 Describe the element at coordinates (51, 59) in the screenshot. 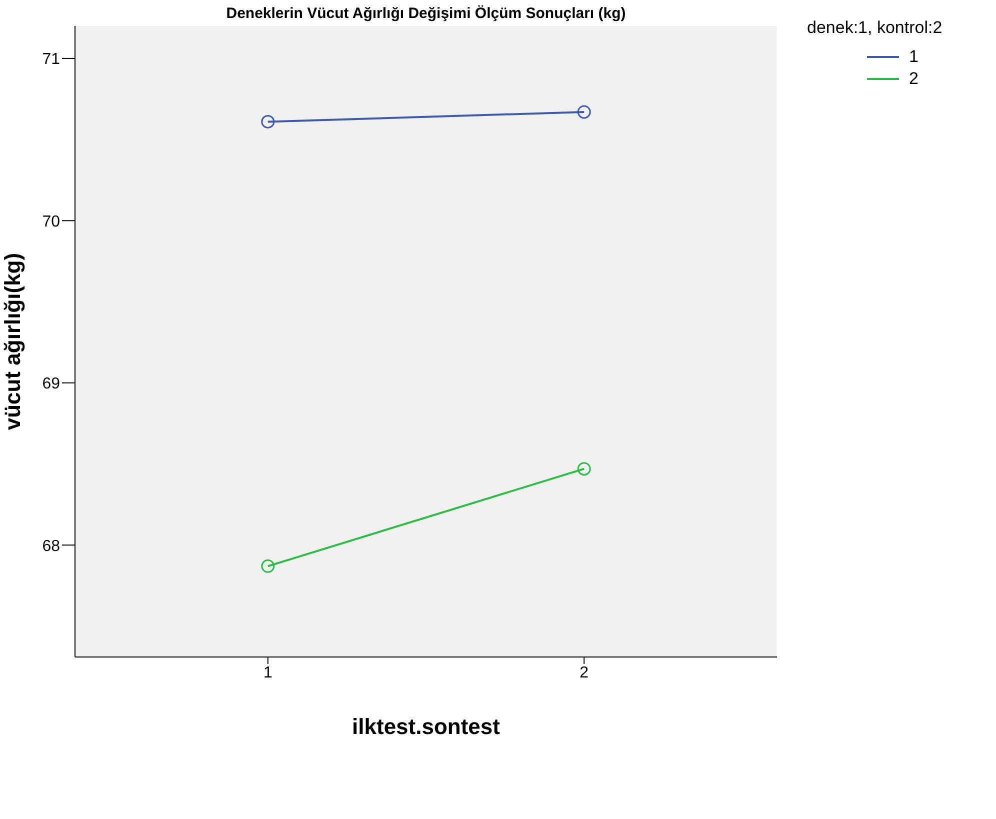

I see `y-tick-label: 71` at that location.